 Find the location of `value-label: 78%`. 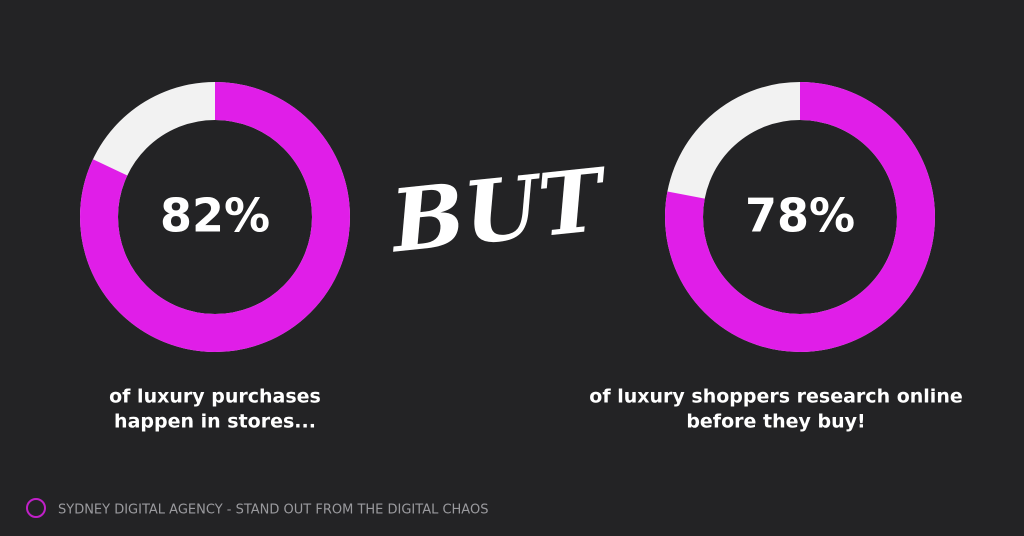

value-label: 78% is located at coordinates (800, 216).